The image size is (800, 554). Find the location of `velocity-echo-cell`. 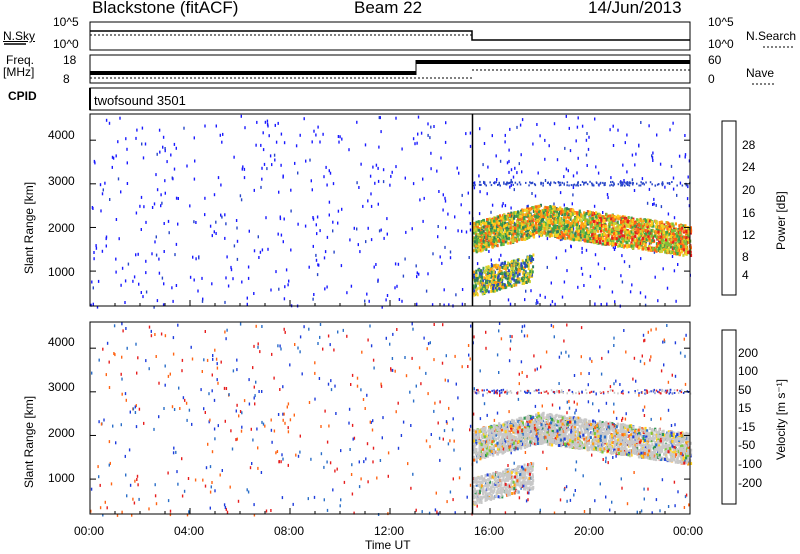

velocity-echo-cell is located at coordinates (479, 449).